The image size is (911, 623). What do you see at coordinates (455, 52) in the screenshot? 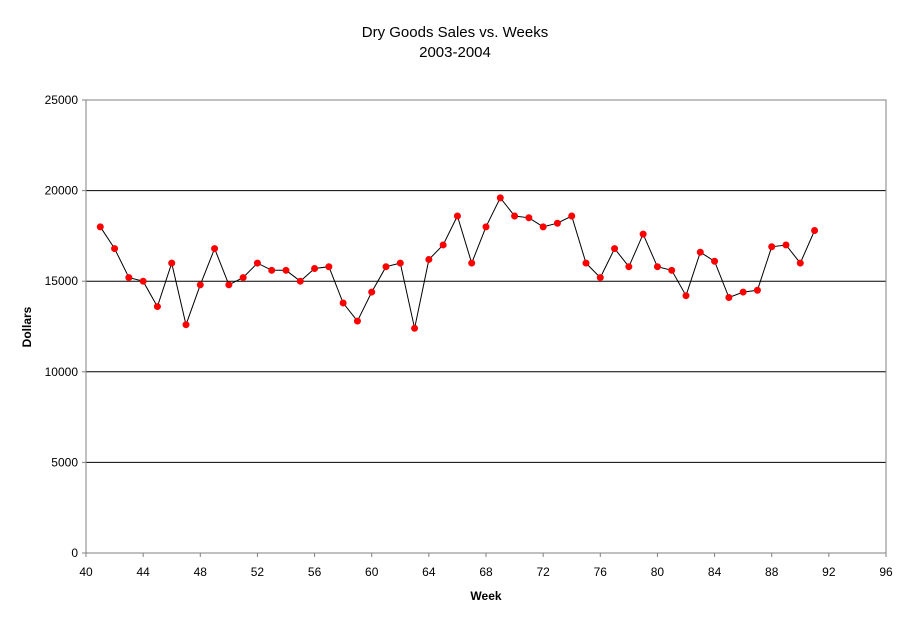
I see `chart-subtitle: 2003-2004` at bounding box center [455, 52].